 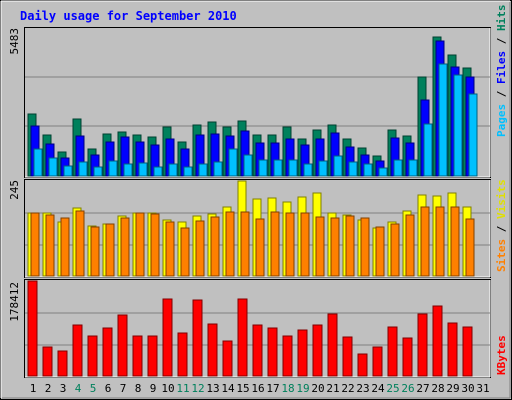 What do you see at coordinates (501, 71) in the screenshot?
I see `y-axis-label-pages-files-hits: Pages / Files / Hits` at bounding box center [501, 71].